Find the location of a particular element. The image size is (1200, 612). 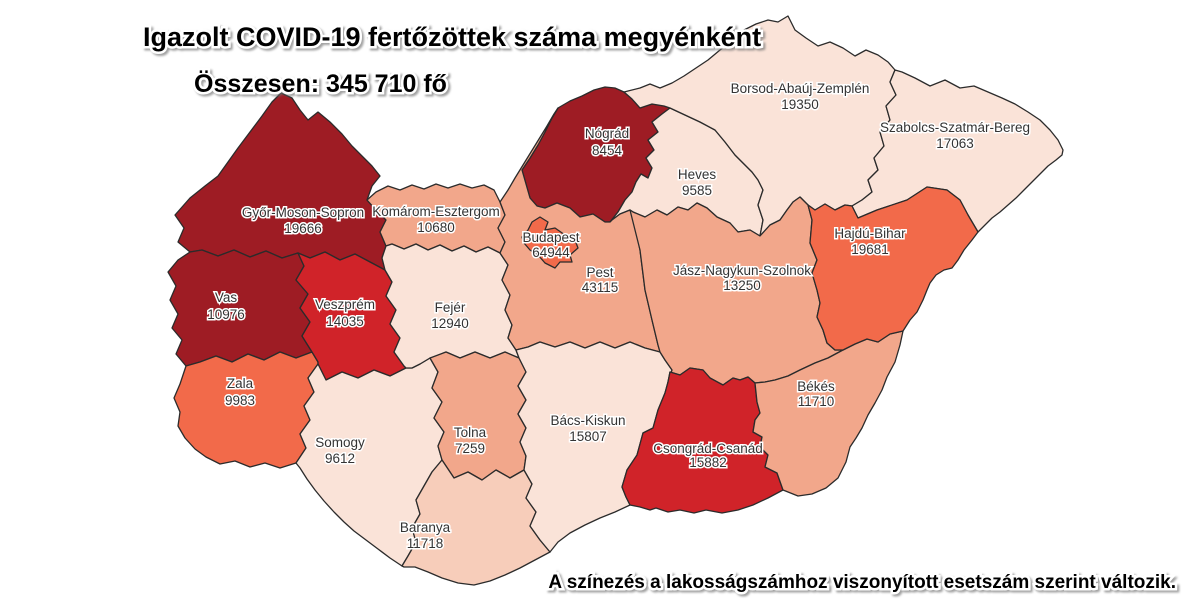

county-shape-hajdu-bihar is located at coordinates (893, 268).